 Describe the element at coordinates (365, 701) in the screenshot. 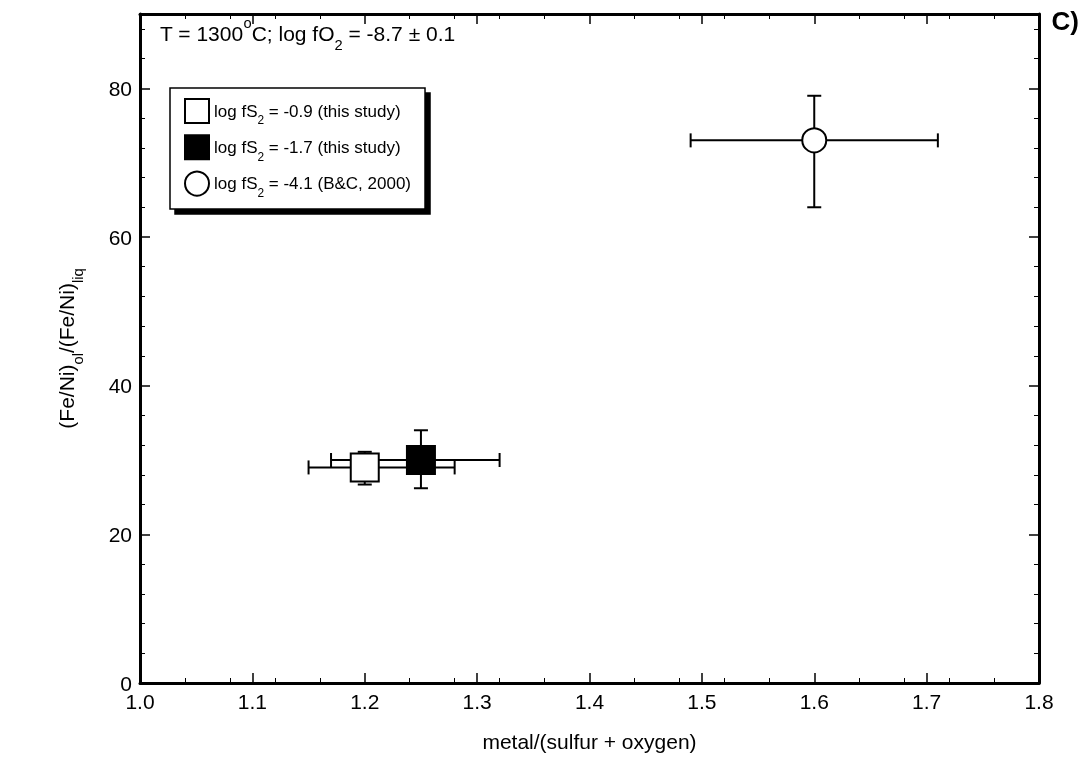

I see `x-tick-label: 1.2` at that location.